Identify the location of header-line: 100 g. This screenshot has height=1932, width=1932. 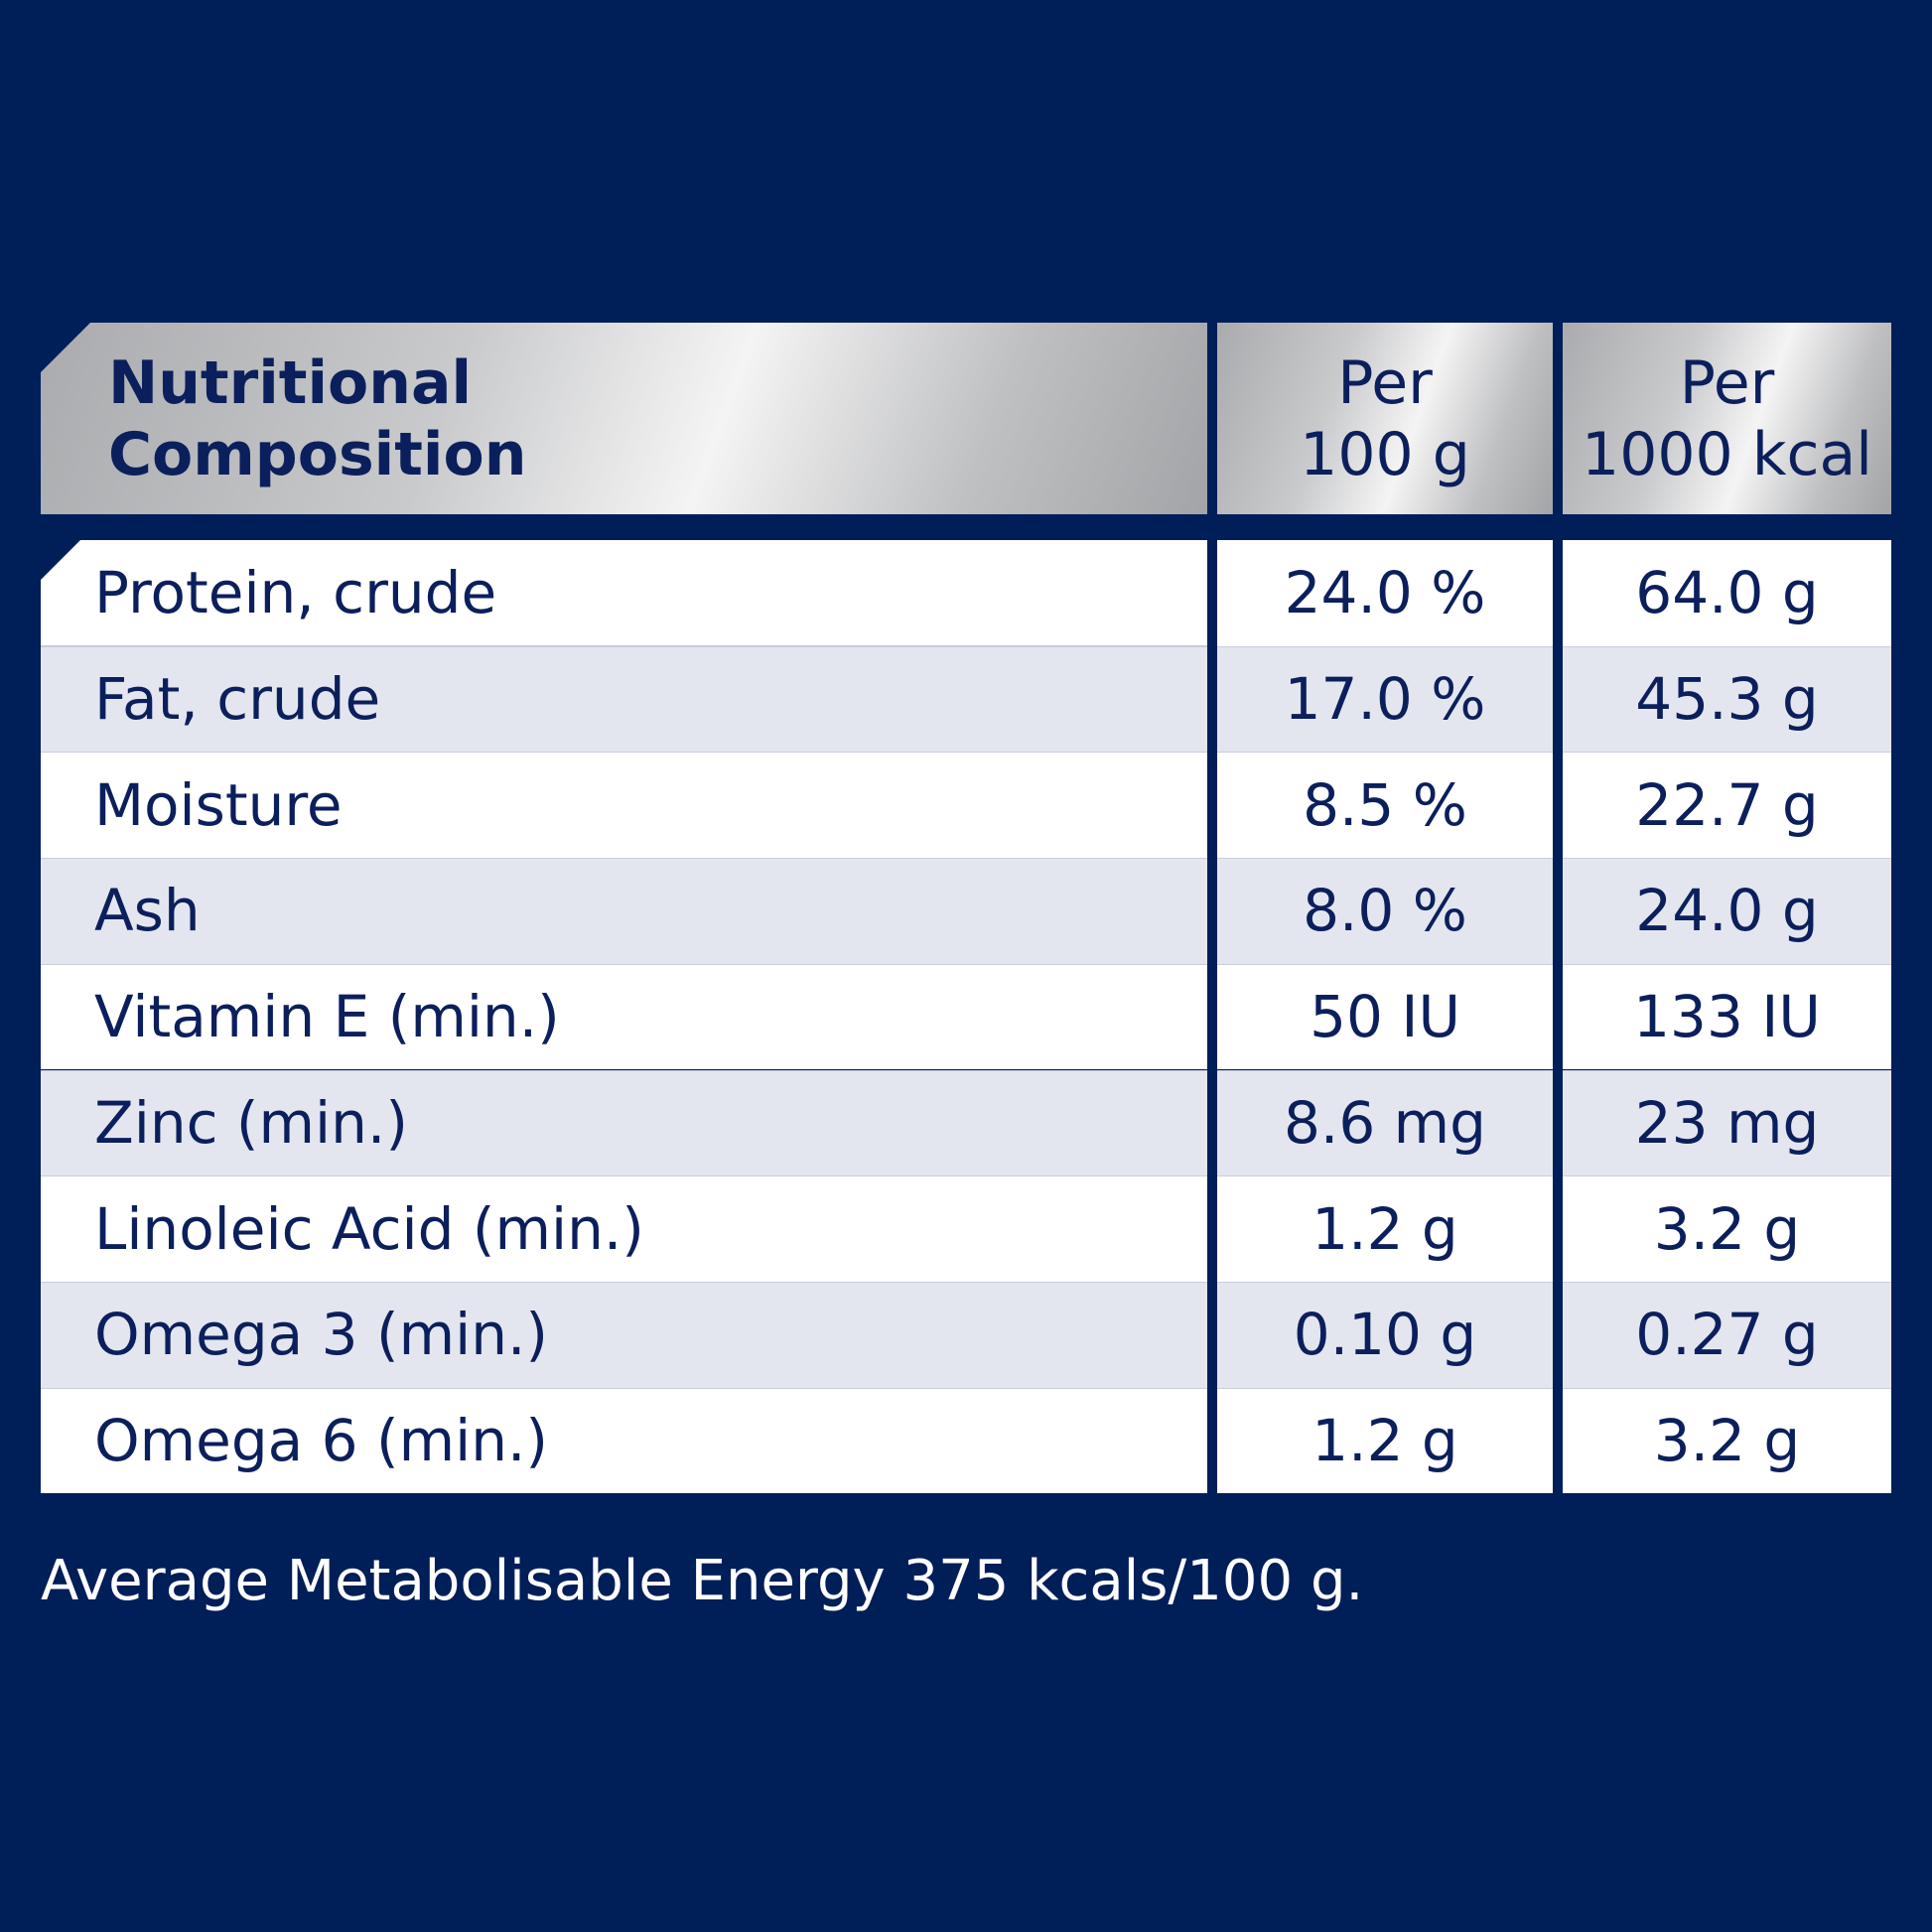
(1385, 454).